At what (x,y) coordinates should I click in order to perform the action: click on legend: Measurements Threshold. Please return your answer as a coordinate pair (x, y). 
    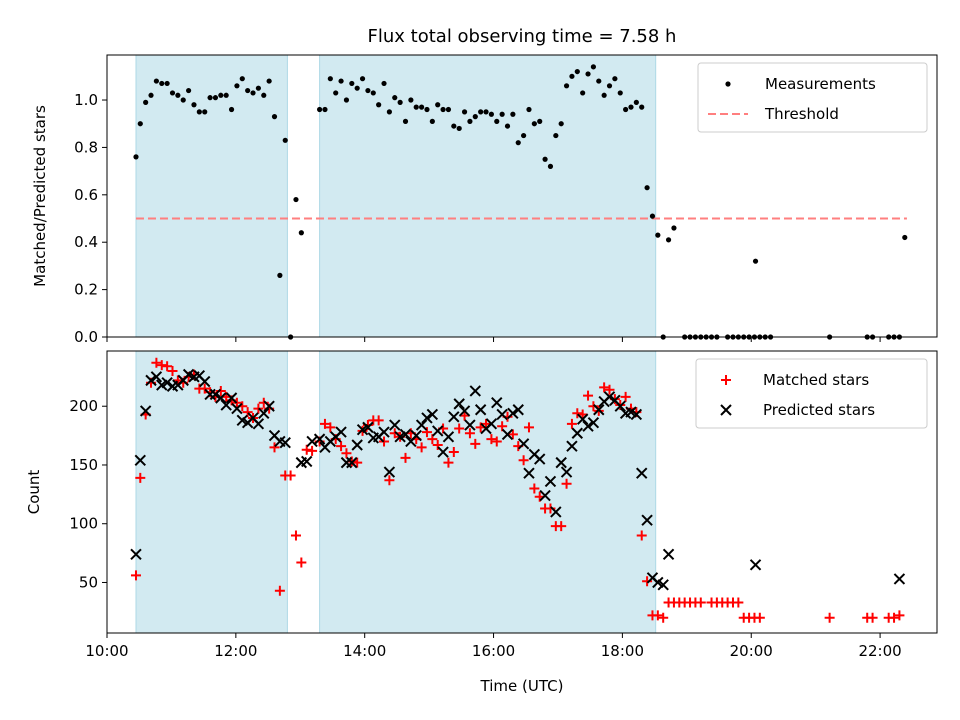
    Looking at the image, I should click on (812, 97).